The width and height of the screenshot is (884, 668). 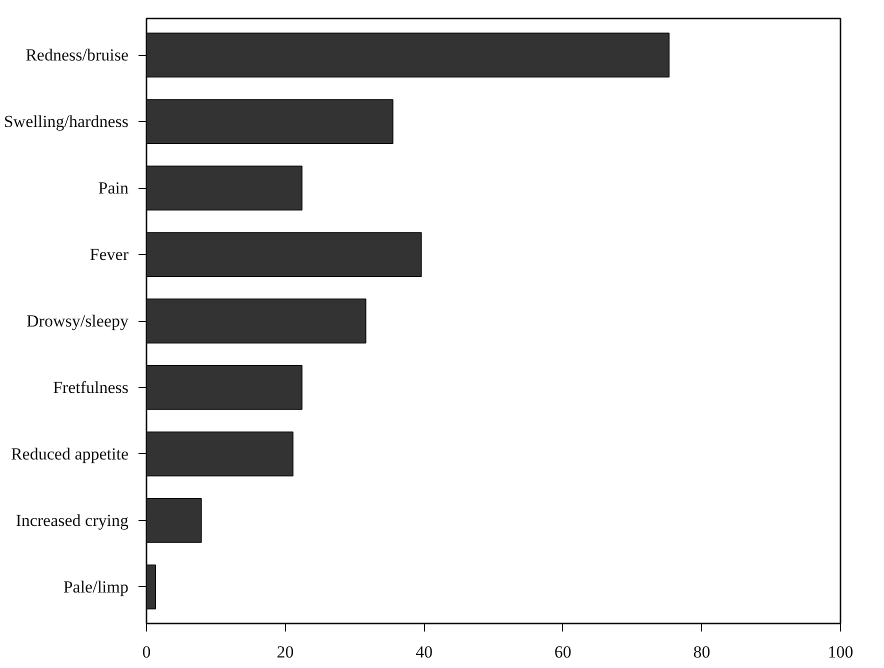 I want to click on x-tick-label: 20, so click(x=285, y=652).